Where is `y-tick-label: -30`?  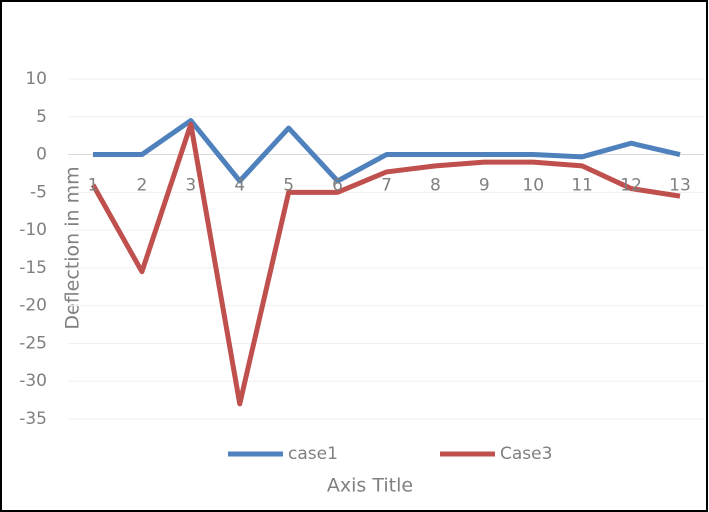 y-tick-label: -30 is located at coordinates (33, 381).